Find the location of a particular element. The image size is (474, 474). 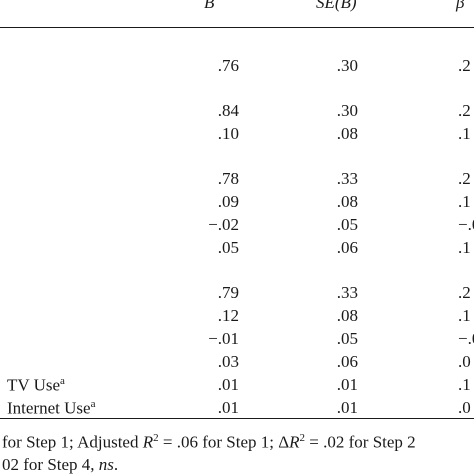

cell-b: .79 is located at coordinates (228, 292).